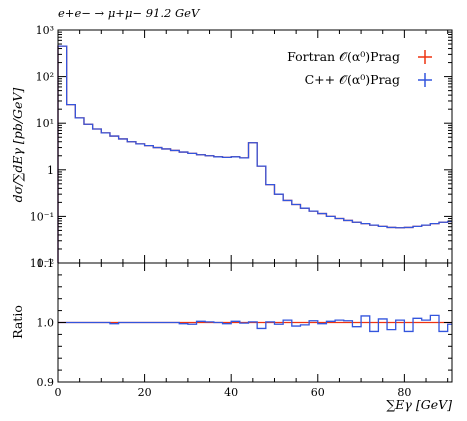  What do you see at coordinates (50, 170) in the screenshot?
I see `main-y-tick-label: 1` at bounding box center [50, 170].